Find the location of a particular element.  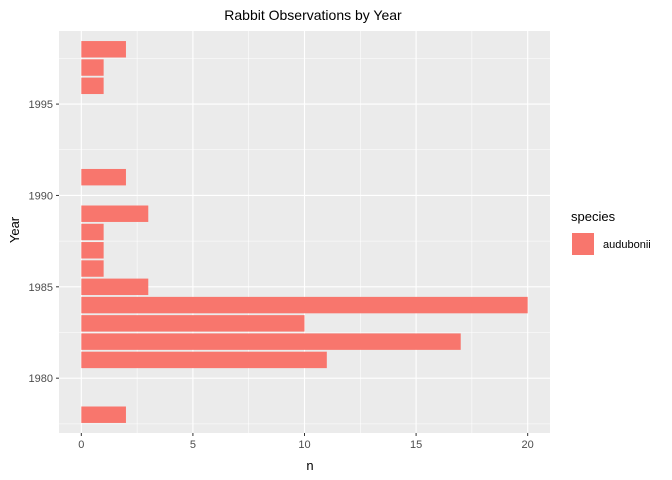

chart-title: Rabbit Observations by Year is located at coordinates (313, 15).